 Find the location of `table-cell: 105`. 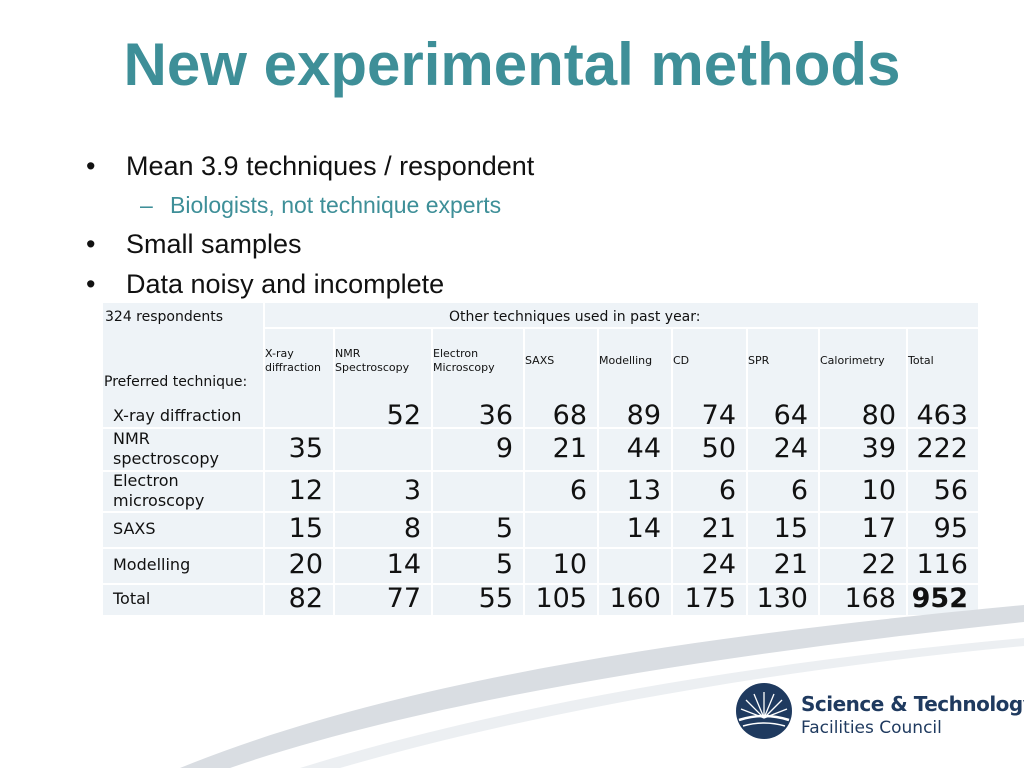

table-cell: 105 is located at coordinates (561, 598).